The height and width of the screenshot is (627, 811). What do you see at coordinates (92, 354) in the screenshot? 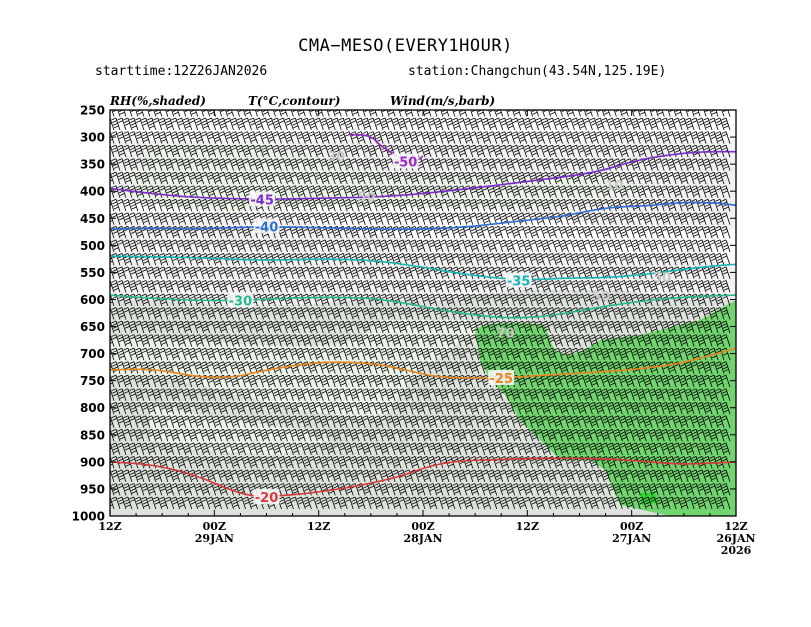
I see `y-tick-label-700: 700` at bounding box center [92, 354].